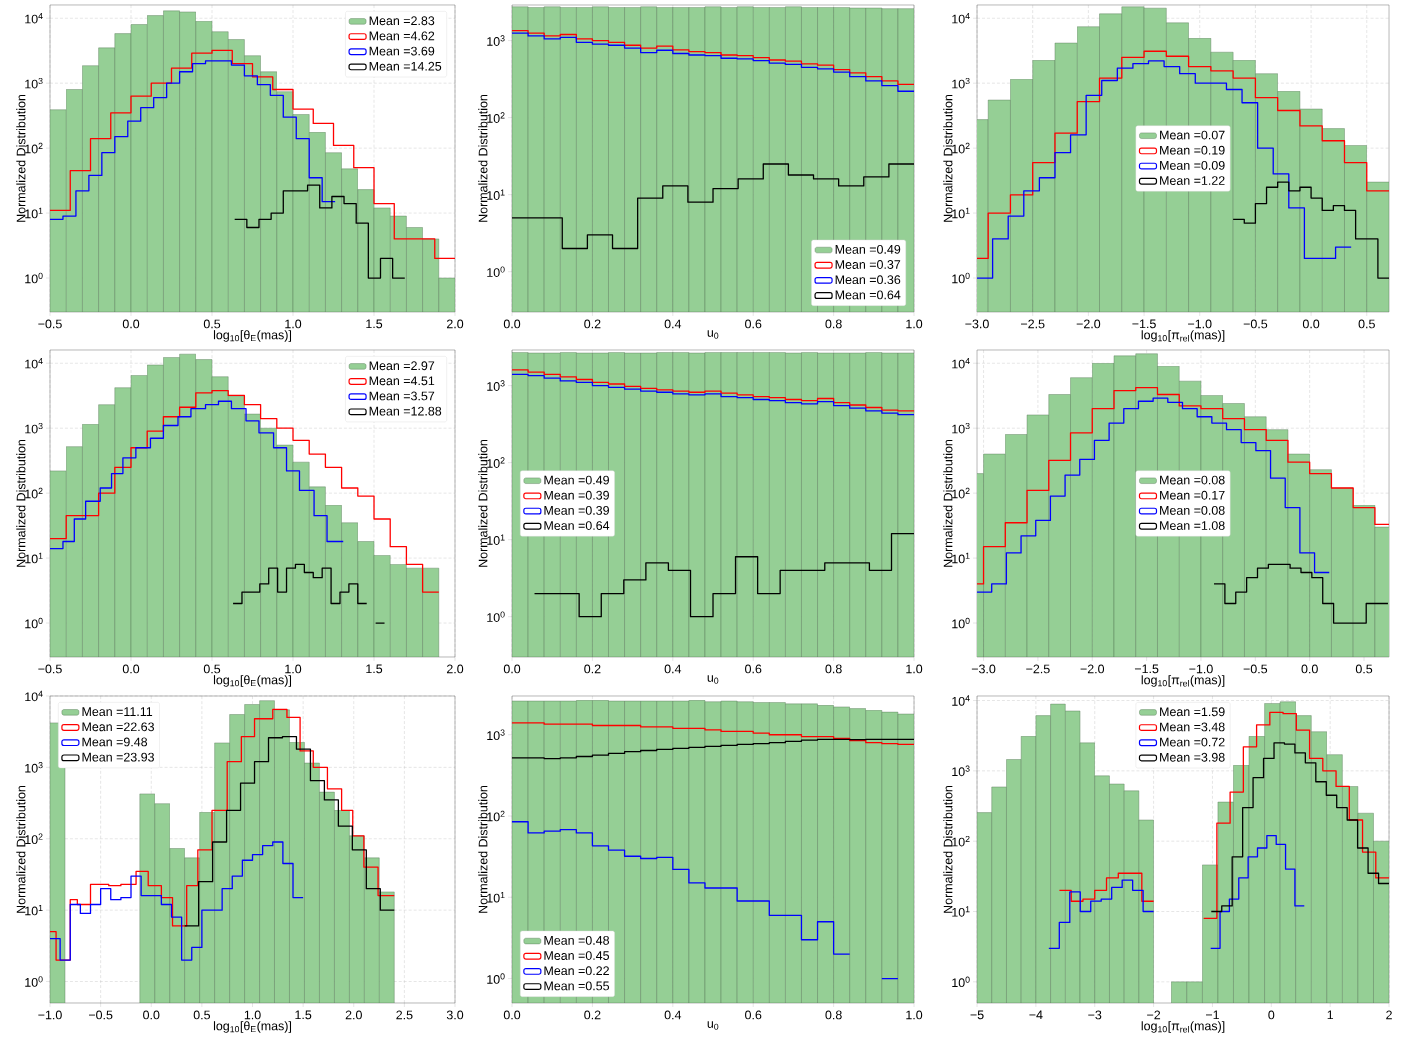 This screenshot has width=1413, height=1043. I want to click on legend-label: Mean =0.48, so click(577, 940).